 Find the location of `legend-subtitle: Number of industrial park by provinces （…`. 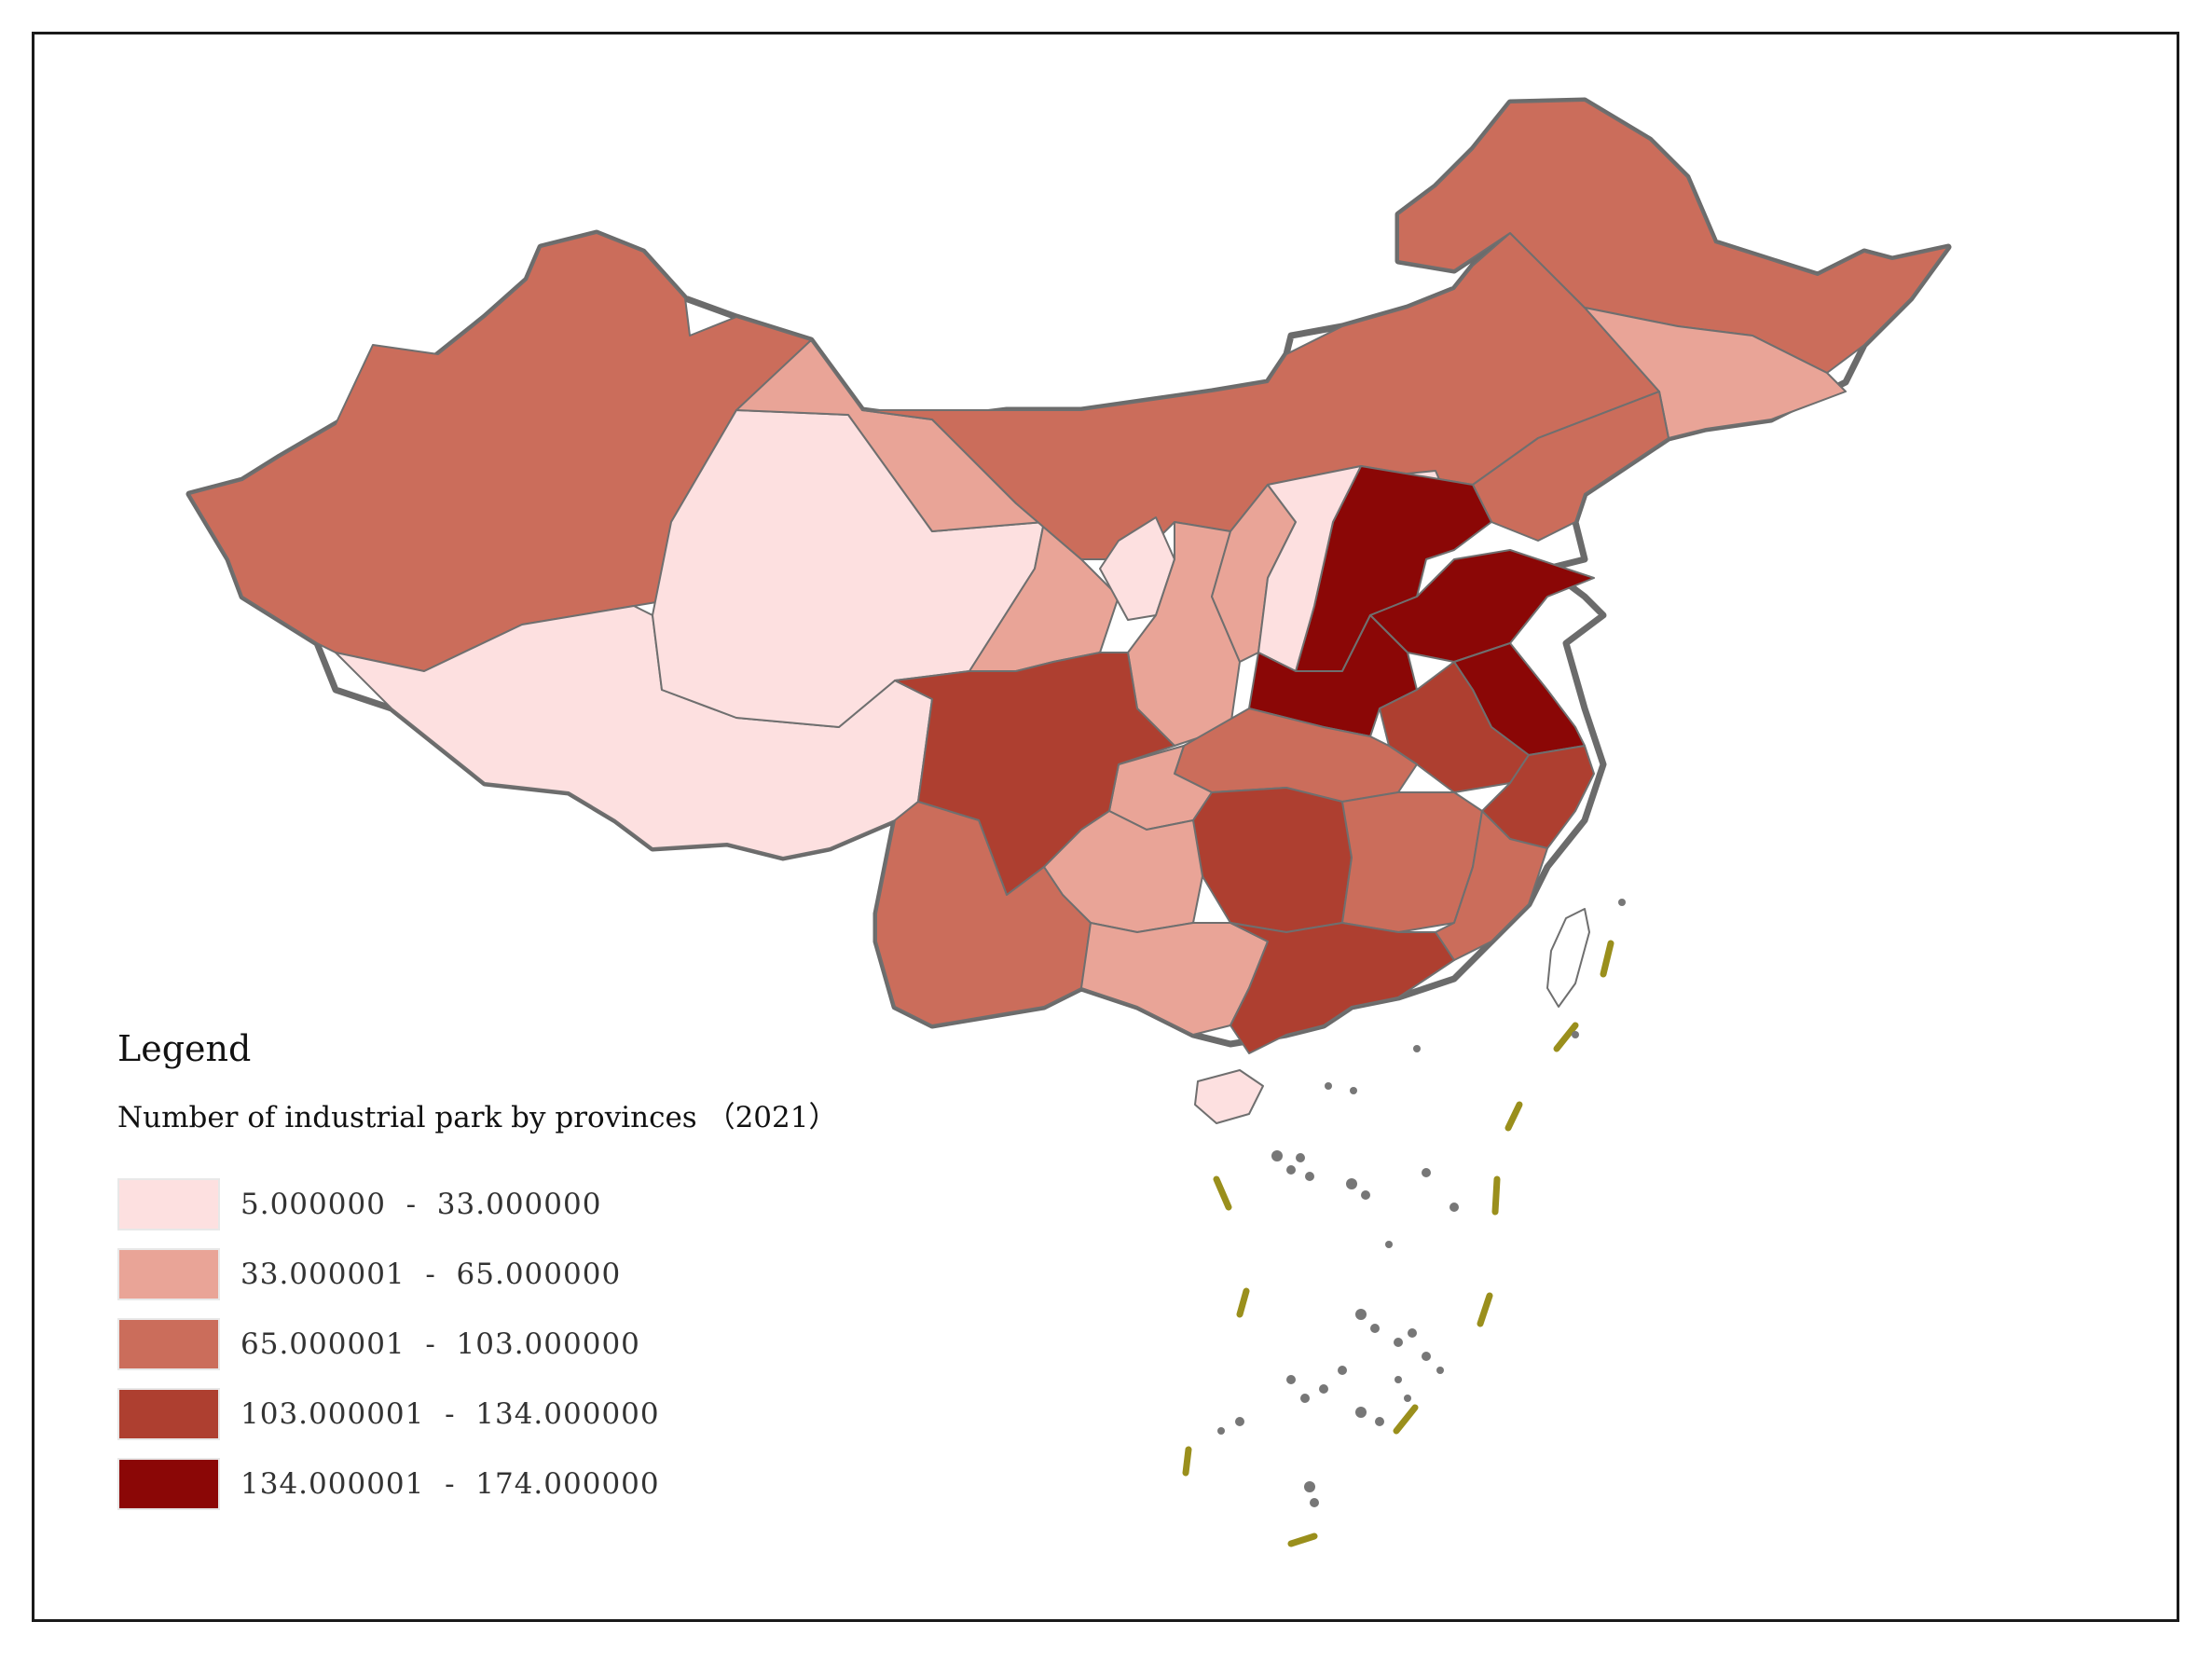

legend-subtitle: Number of industrial park by provinces （… is located at coordinates (477, 1118).